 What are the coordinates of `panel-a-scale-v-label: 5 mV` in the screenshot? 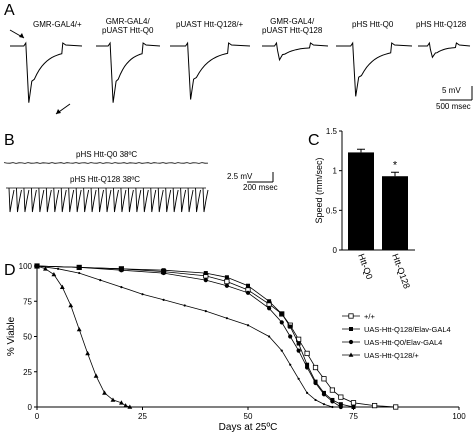 It's located at (451, 90).